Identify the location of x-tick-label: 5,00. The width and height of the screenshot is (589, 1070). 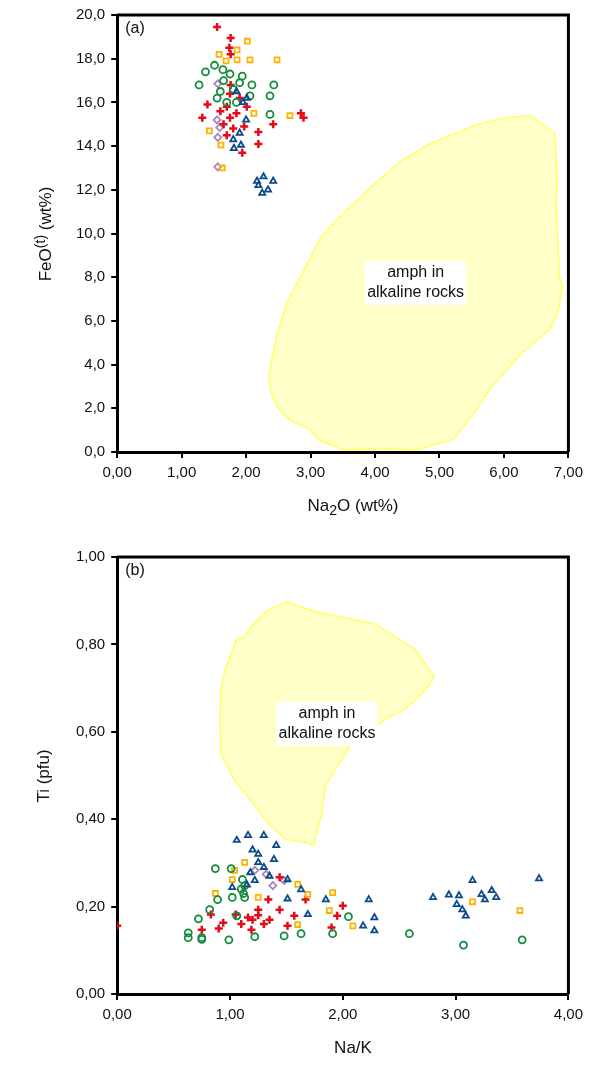
(439, 472).